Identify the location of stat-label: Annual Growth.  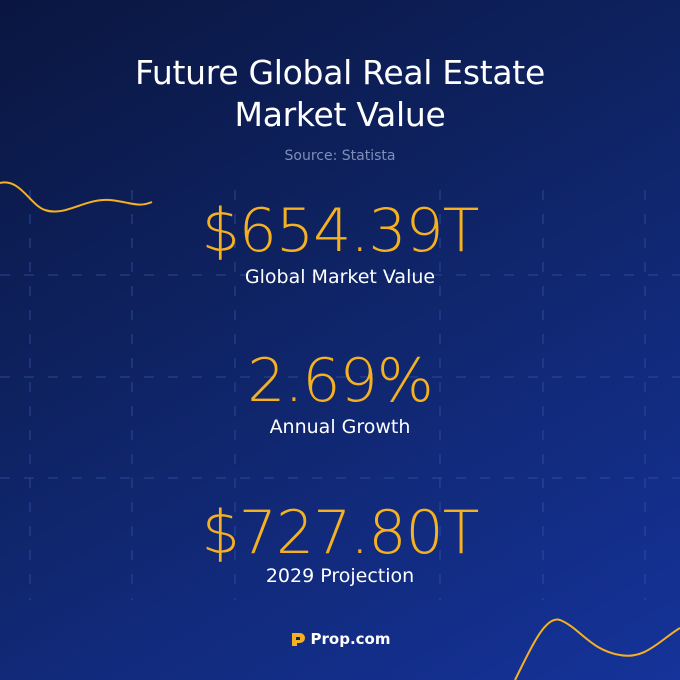
(340, 427).